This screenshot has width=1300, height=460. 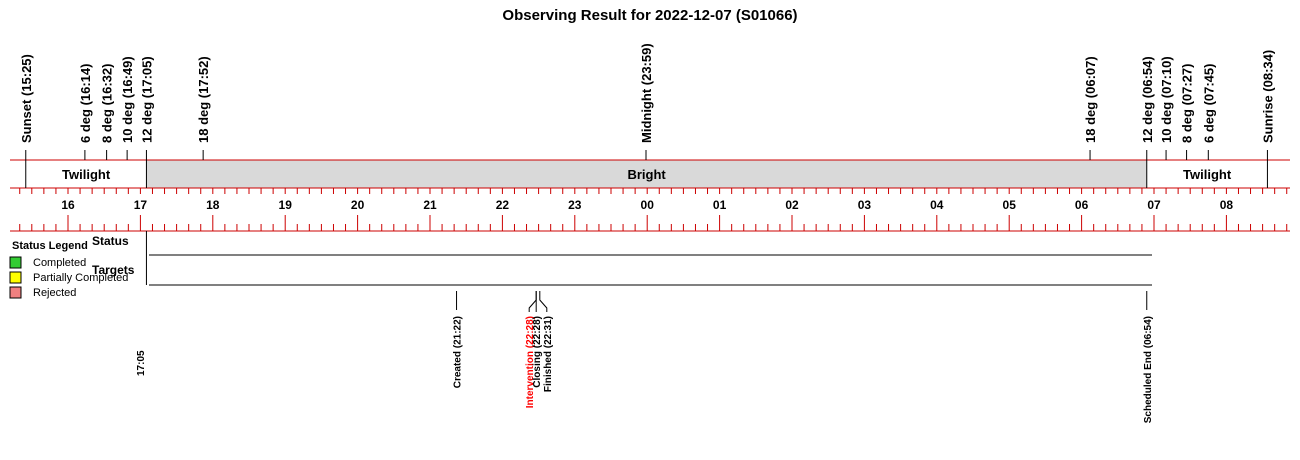 What do you see at coordinates (80, 278) in the screenshot?
I see `legend-label-partially-completed: Partially Completed` at bounding box center [80, 278].